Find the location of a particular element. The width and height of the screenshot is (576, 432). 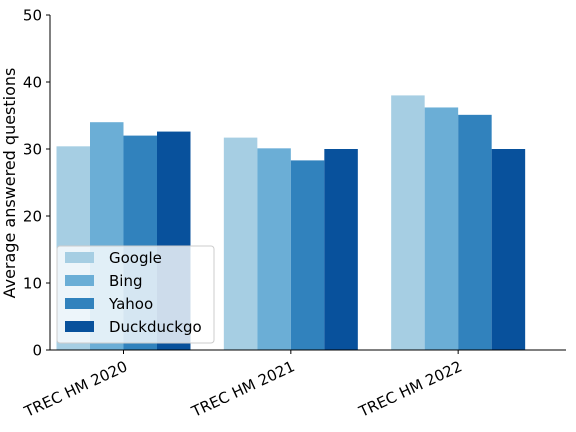

legend-label-duckduckgo: Duckduckgo is located at coordinates (155, 327).